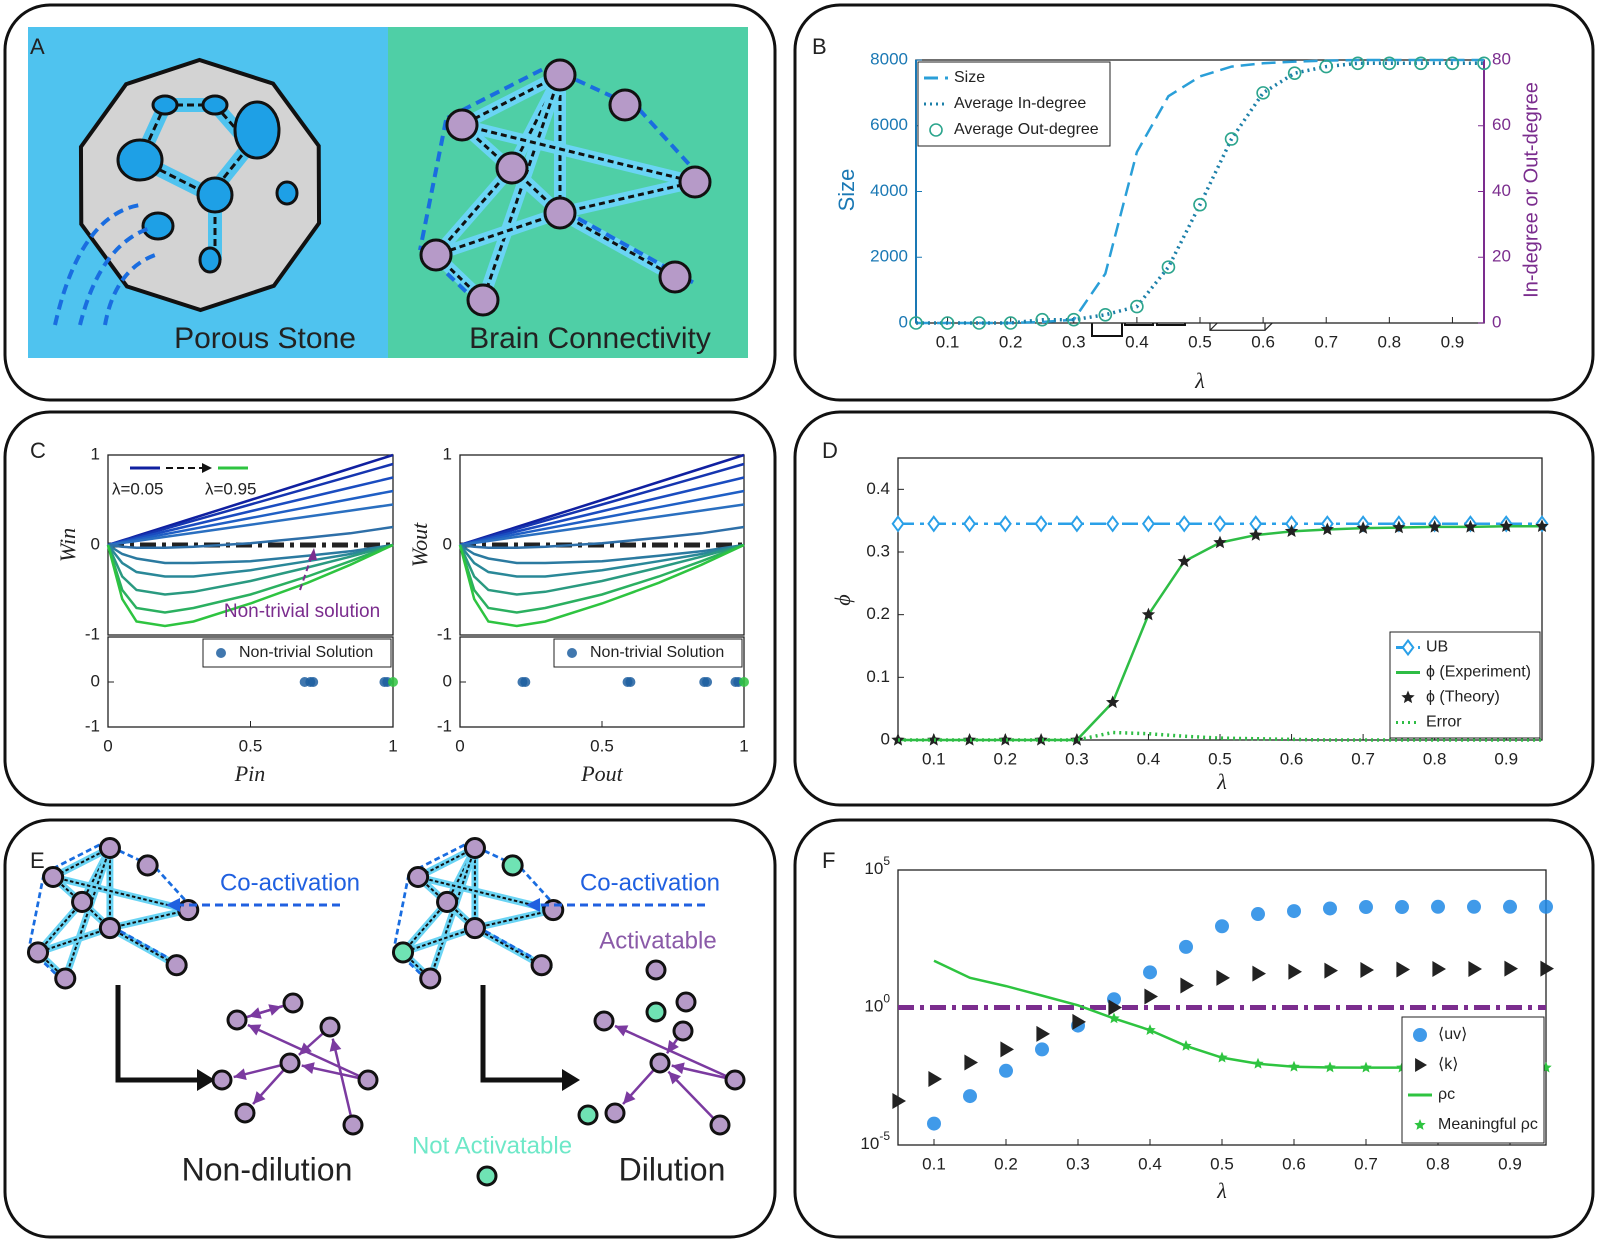 The width and height of the screenshot is (1600, 1242). Describe the element at coordinates (1199, 380) in the screenshot. I see `x-axis-label: λ` at that location.